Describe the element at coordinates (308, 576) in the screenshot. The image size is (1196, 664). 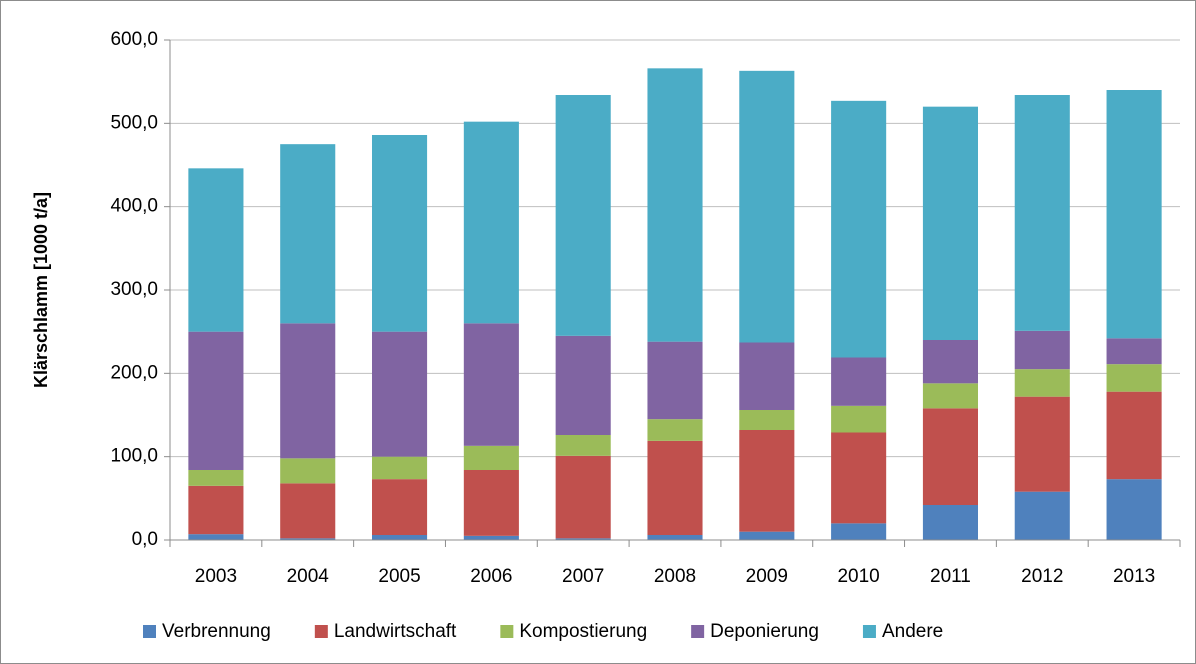
I see `x-tick-label: 2004` at that location.